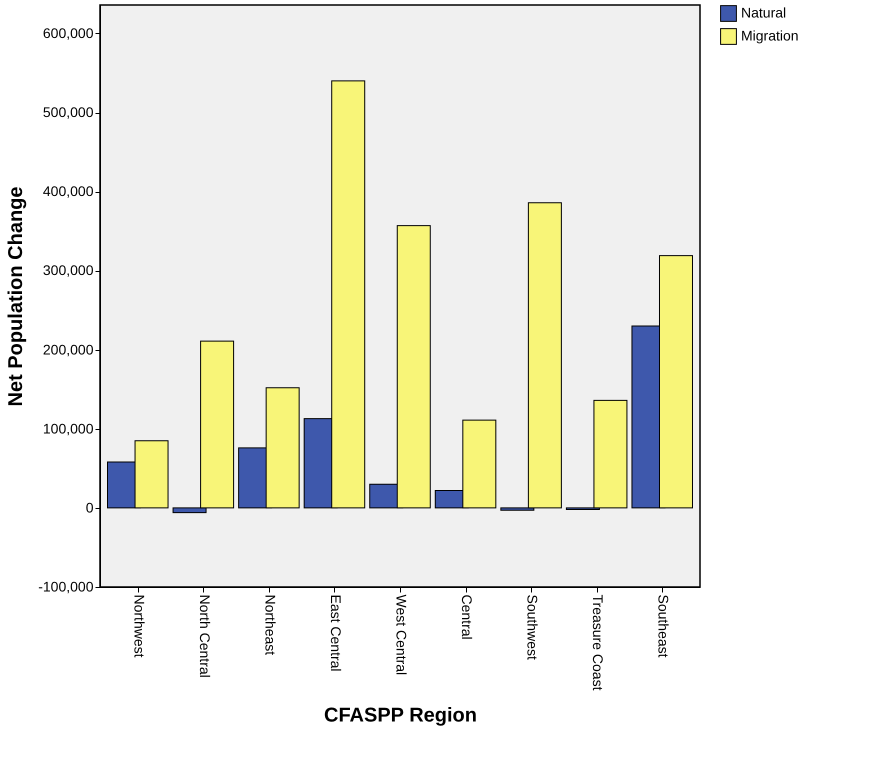 The image size is (886, 765). I want to click on y-tick-label: 500,000, so click(68, 112).